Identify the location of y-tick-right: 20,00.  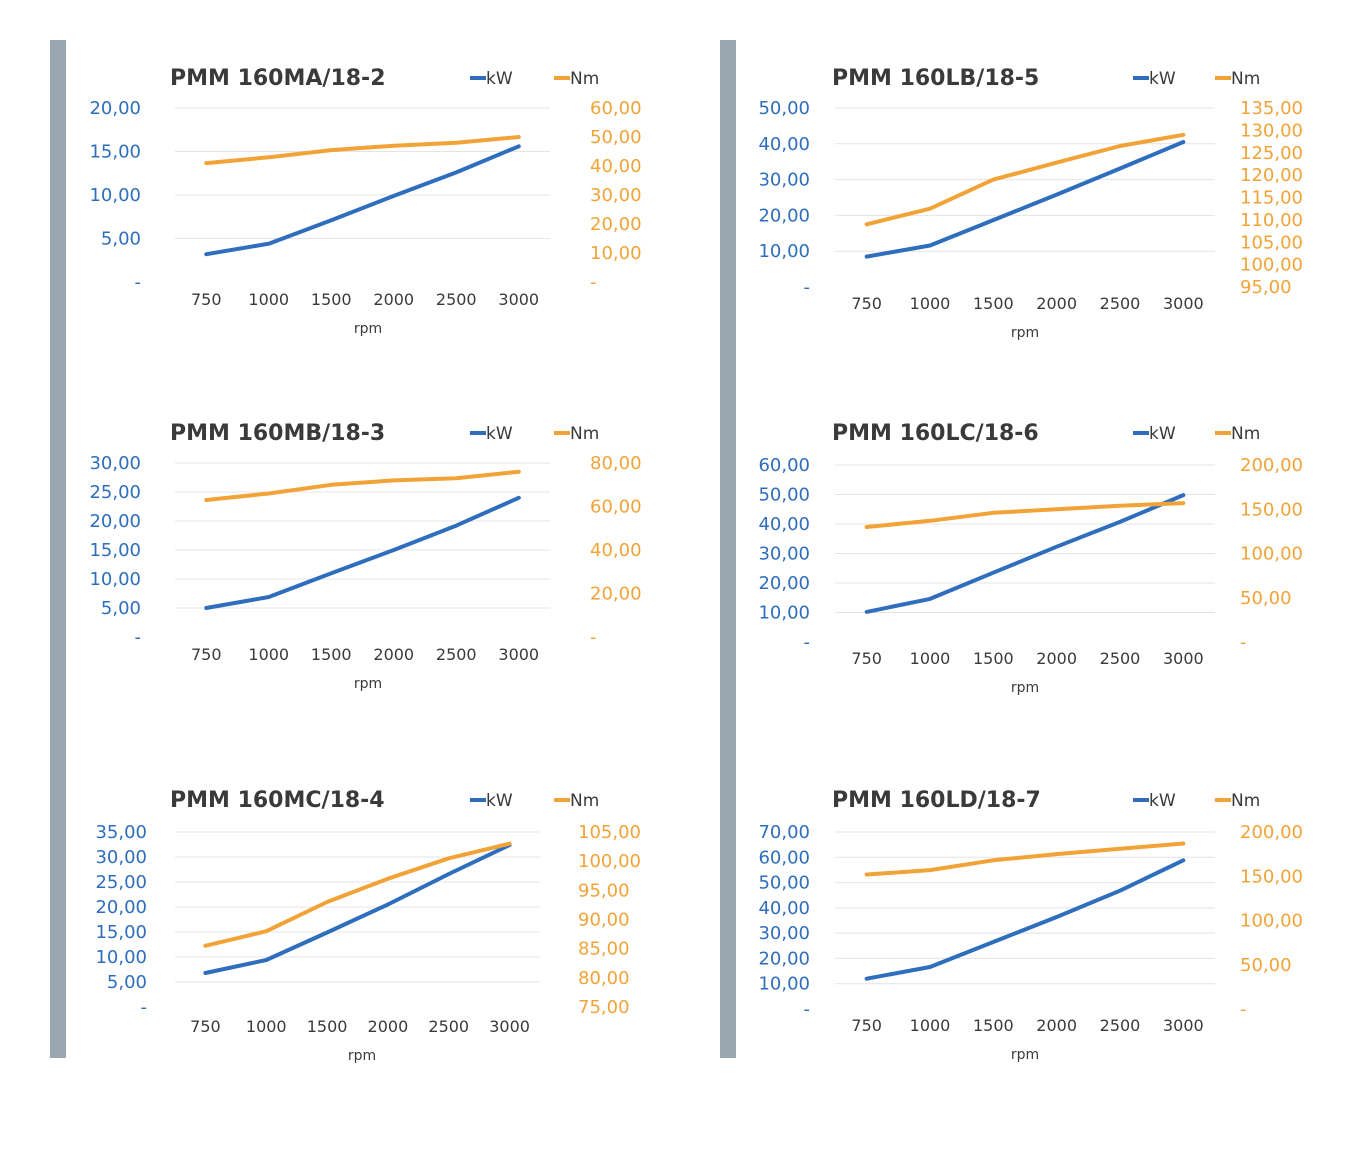
(616, 594).